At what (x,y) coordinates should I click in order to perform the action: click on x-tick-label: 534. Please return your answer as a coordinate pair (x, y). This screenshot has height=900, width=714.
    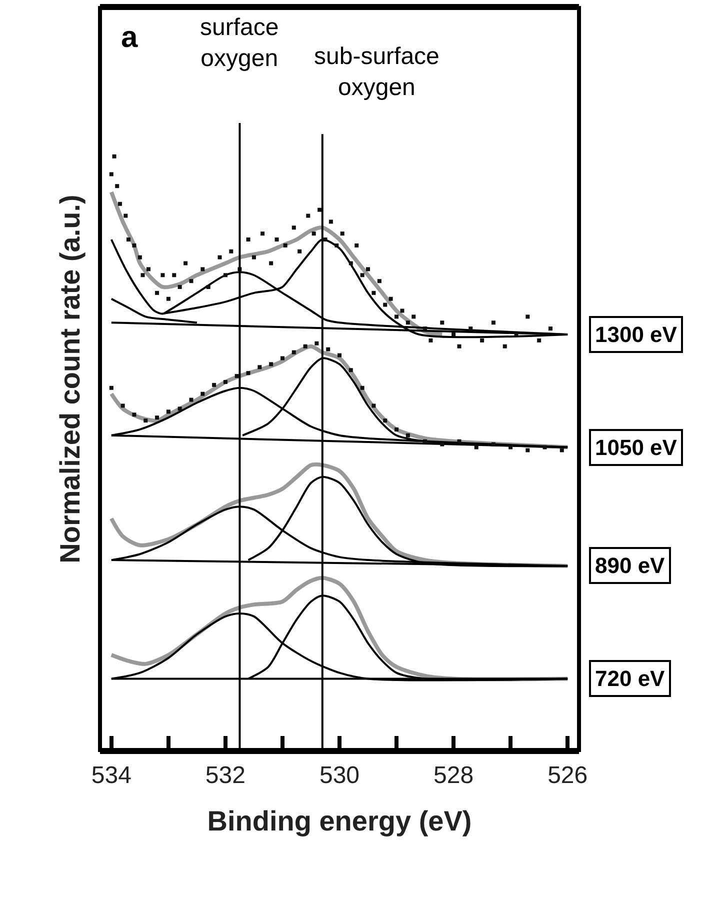
    Looking at the image, I should click on (111, 775).